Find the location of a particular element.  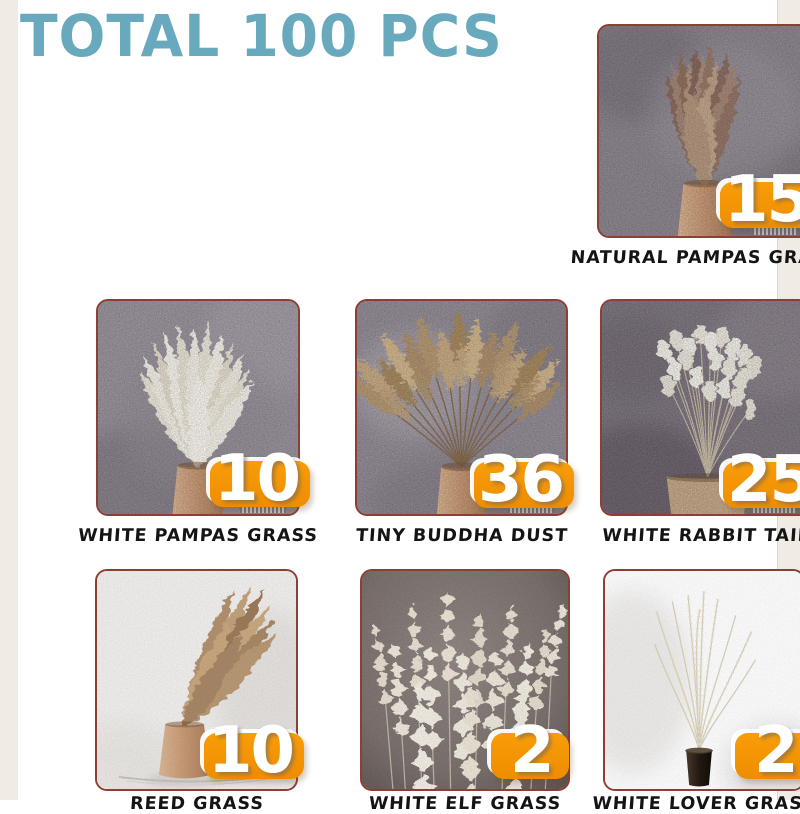

count-badge: 25 is located at coordinates (761, 480).